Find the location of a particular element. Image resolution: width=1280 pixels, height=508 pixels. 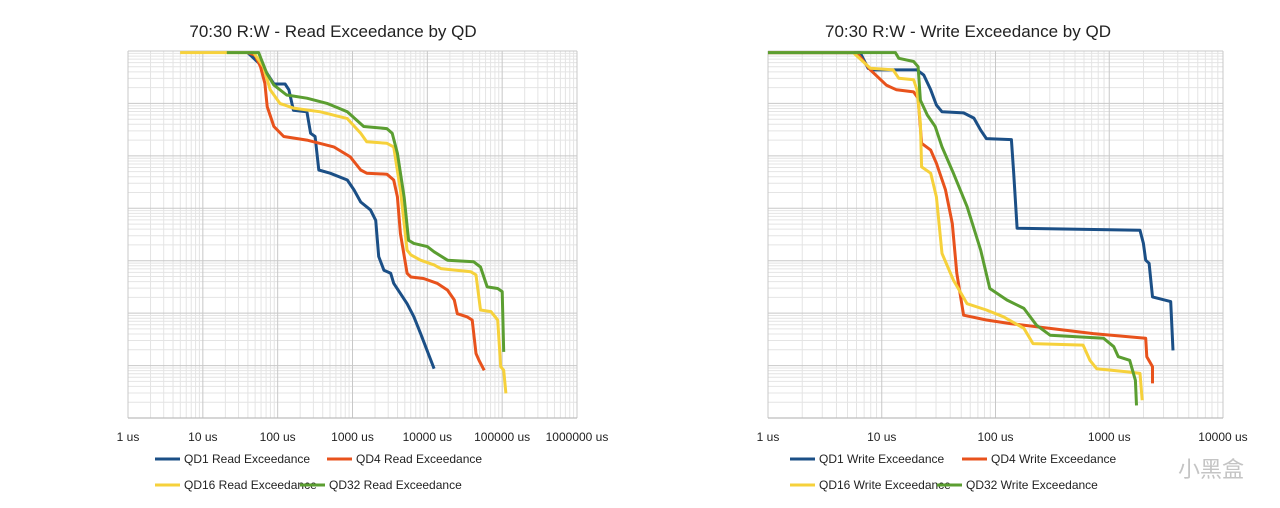

series-line-qd32-read-exceedance is located at coordinates (366, 201).